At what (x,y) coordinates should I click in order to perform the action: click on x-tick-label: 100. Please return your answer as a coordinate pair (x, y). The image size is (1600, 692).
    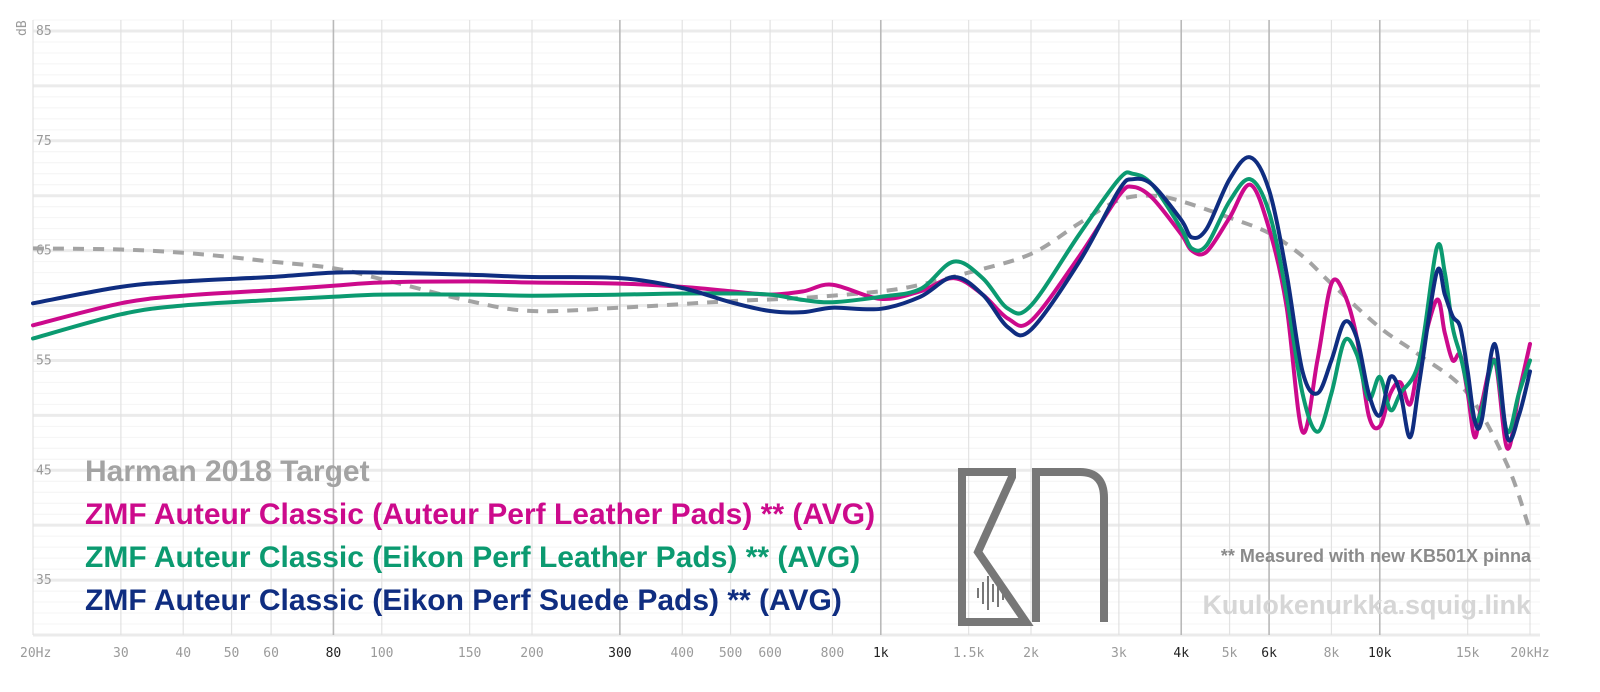
    Looking at the image, I should click on (381, 653).